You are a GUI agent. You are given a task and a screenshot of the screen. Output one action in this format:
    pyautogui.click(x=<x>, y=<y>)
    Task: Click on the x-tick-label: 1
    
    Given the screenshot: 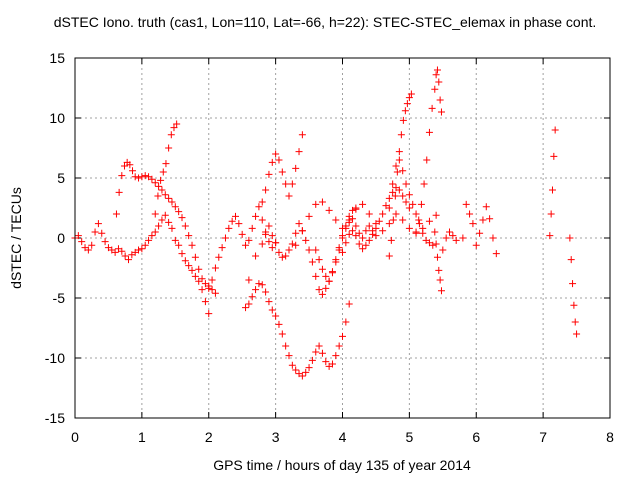 What is the action you would take?
    pyautogui.click(x=142, y=437)
    